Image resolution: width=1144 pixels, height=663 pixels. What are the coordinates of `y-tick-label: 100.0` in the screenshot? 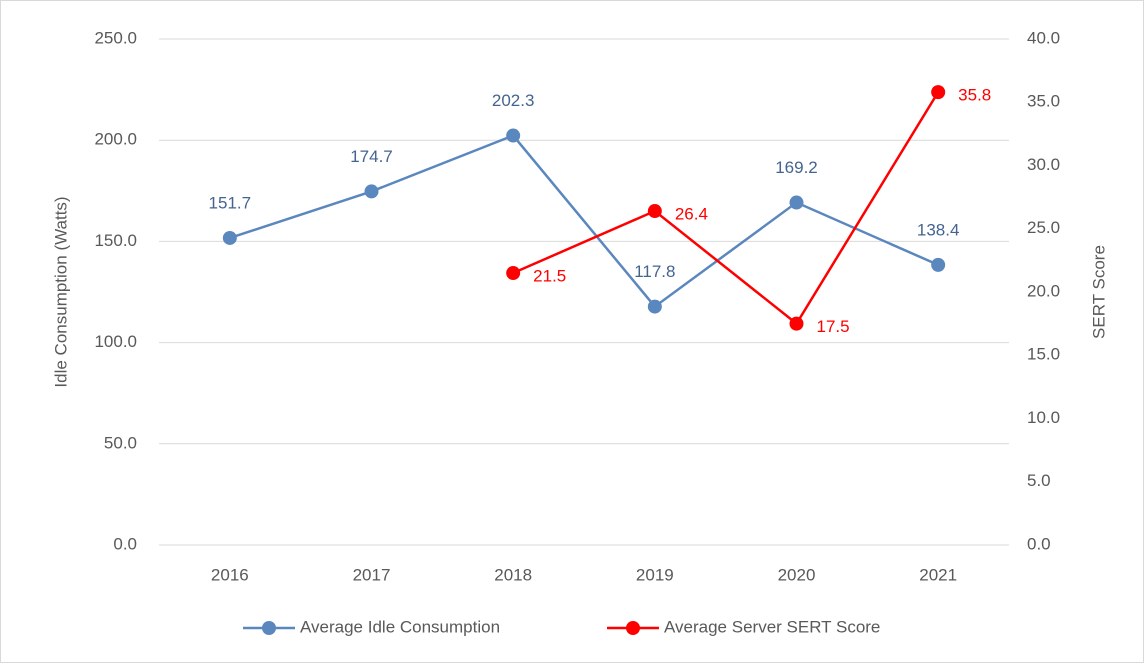 It's located at (115, 341).